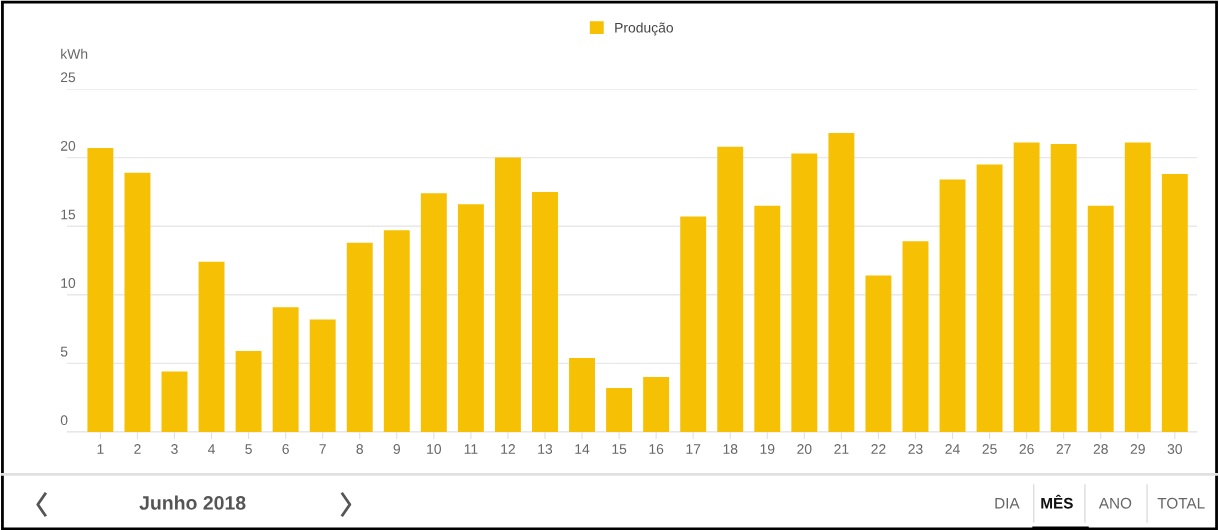  What do you see at coordinates (508, 449) in the screenshot?
I see `x-tick-label: 12` at bounding box center [508, 449].